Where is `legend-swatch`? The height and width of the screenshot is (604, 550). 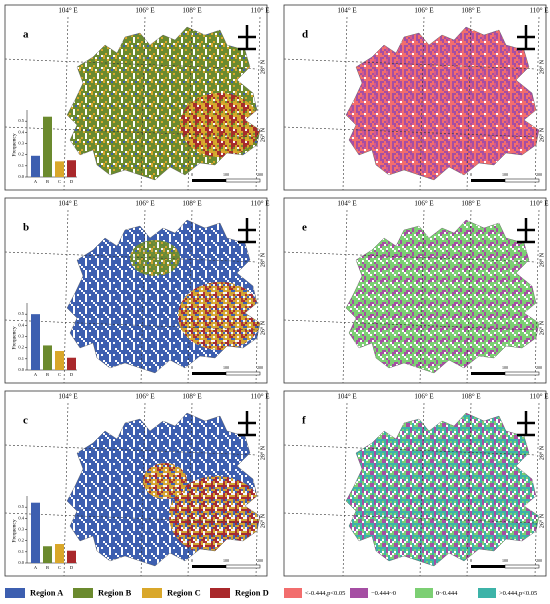 legend-swatch is located at coordinates (220, 593).